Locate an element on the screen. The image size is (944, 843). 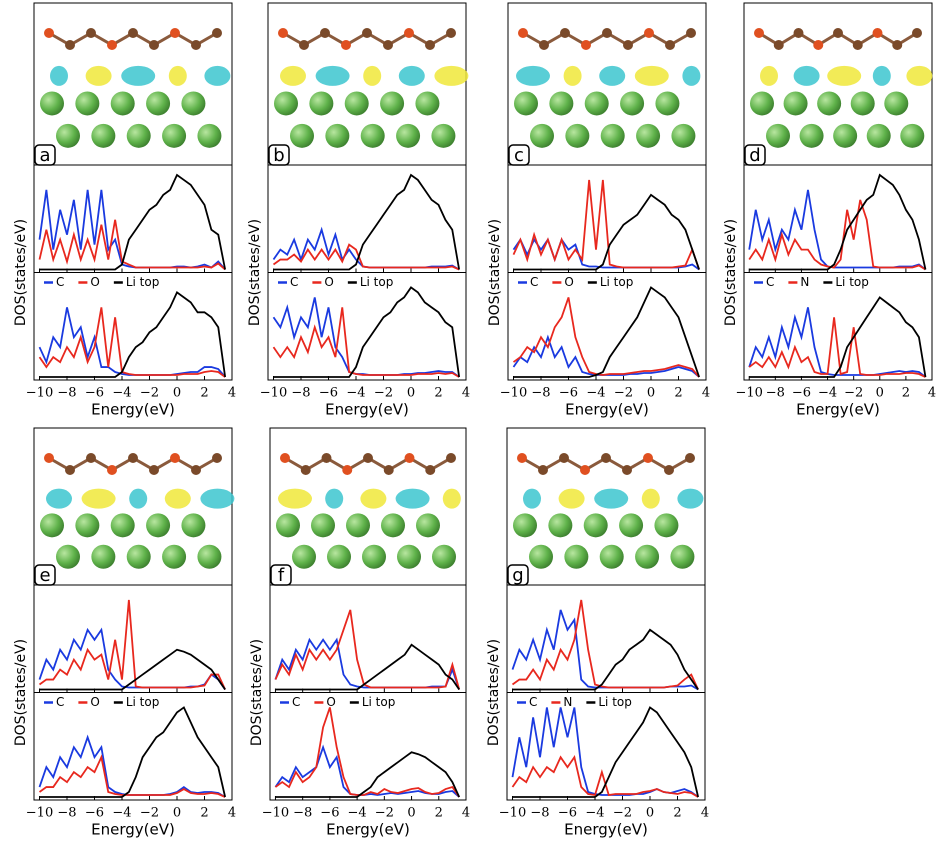
panel-label: b is located at coordinates (278, 155).